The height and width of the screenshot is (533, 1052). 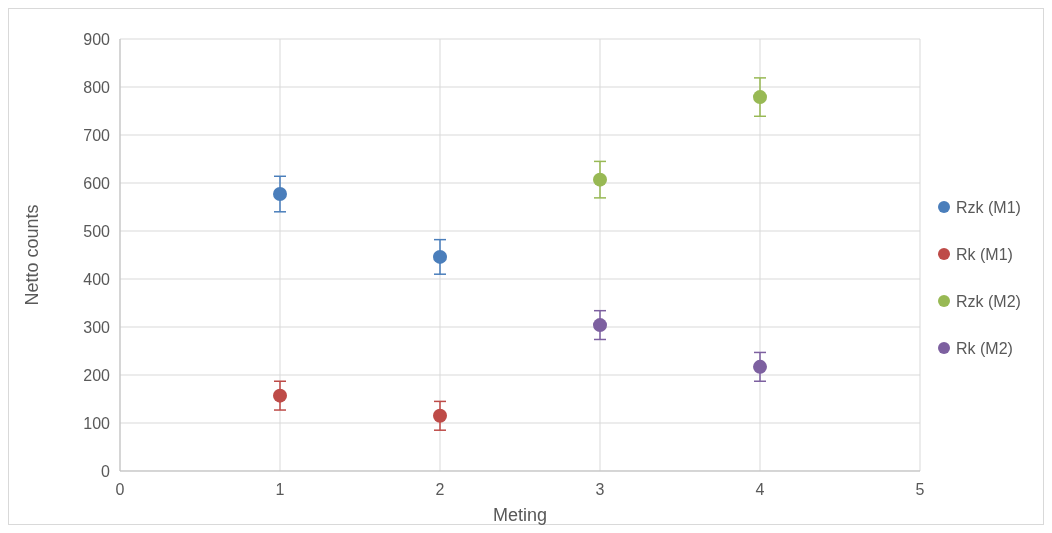 I want to click on legend-label: Rk (M1), so click(x=984, y=254).